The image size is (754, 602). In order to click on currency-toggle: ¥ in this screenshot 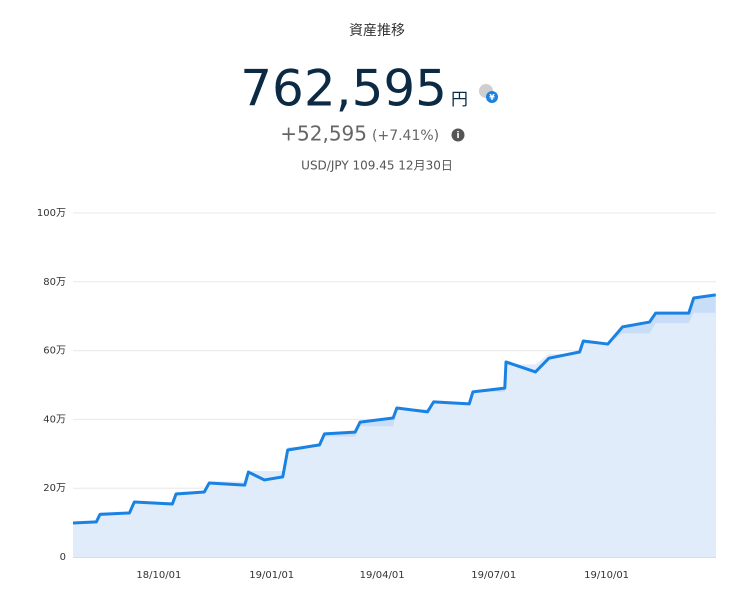, I will do `click(488, 93)`.